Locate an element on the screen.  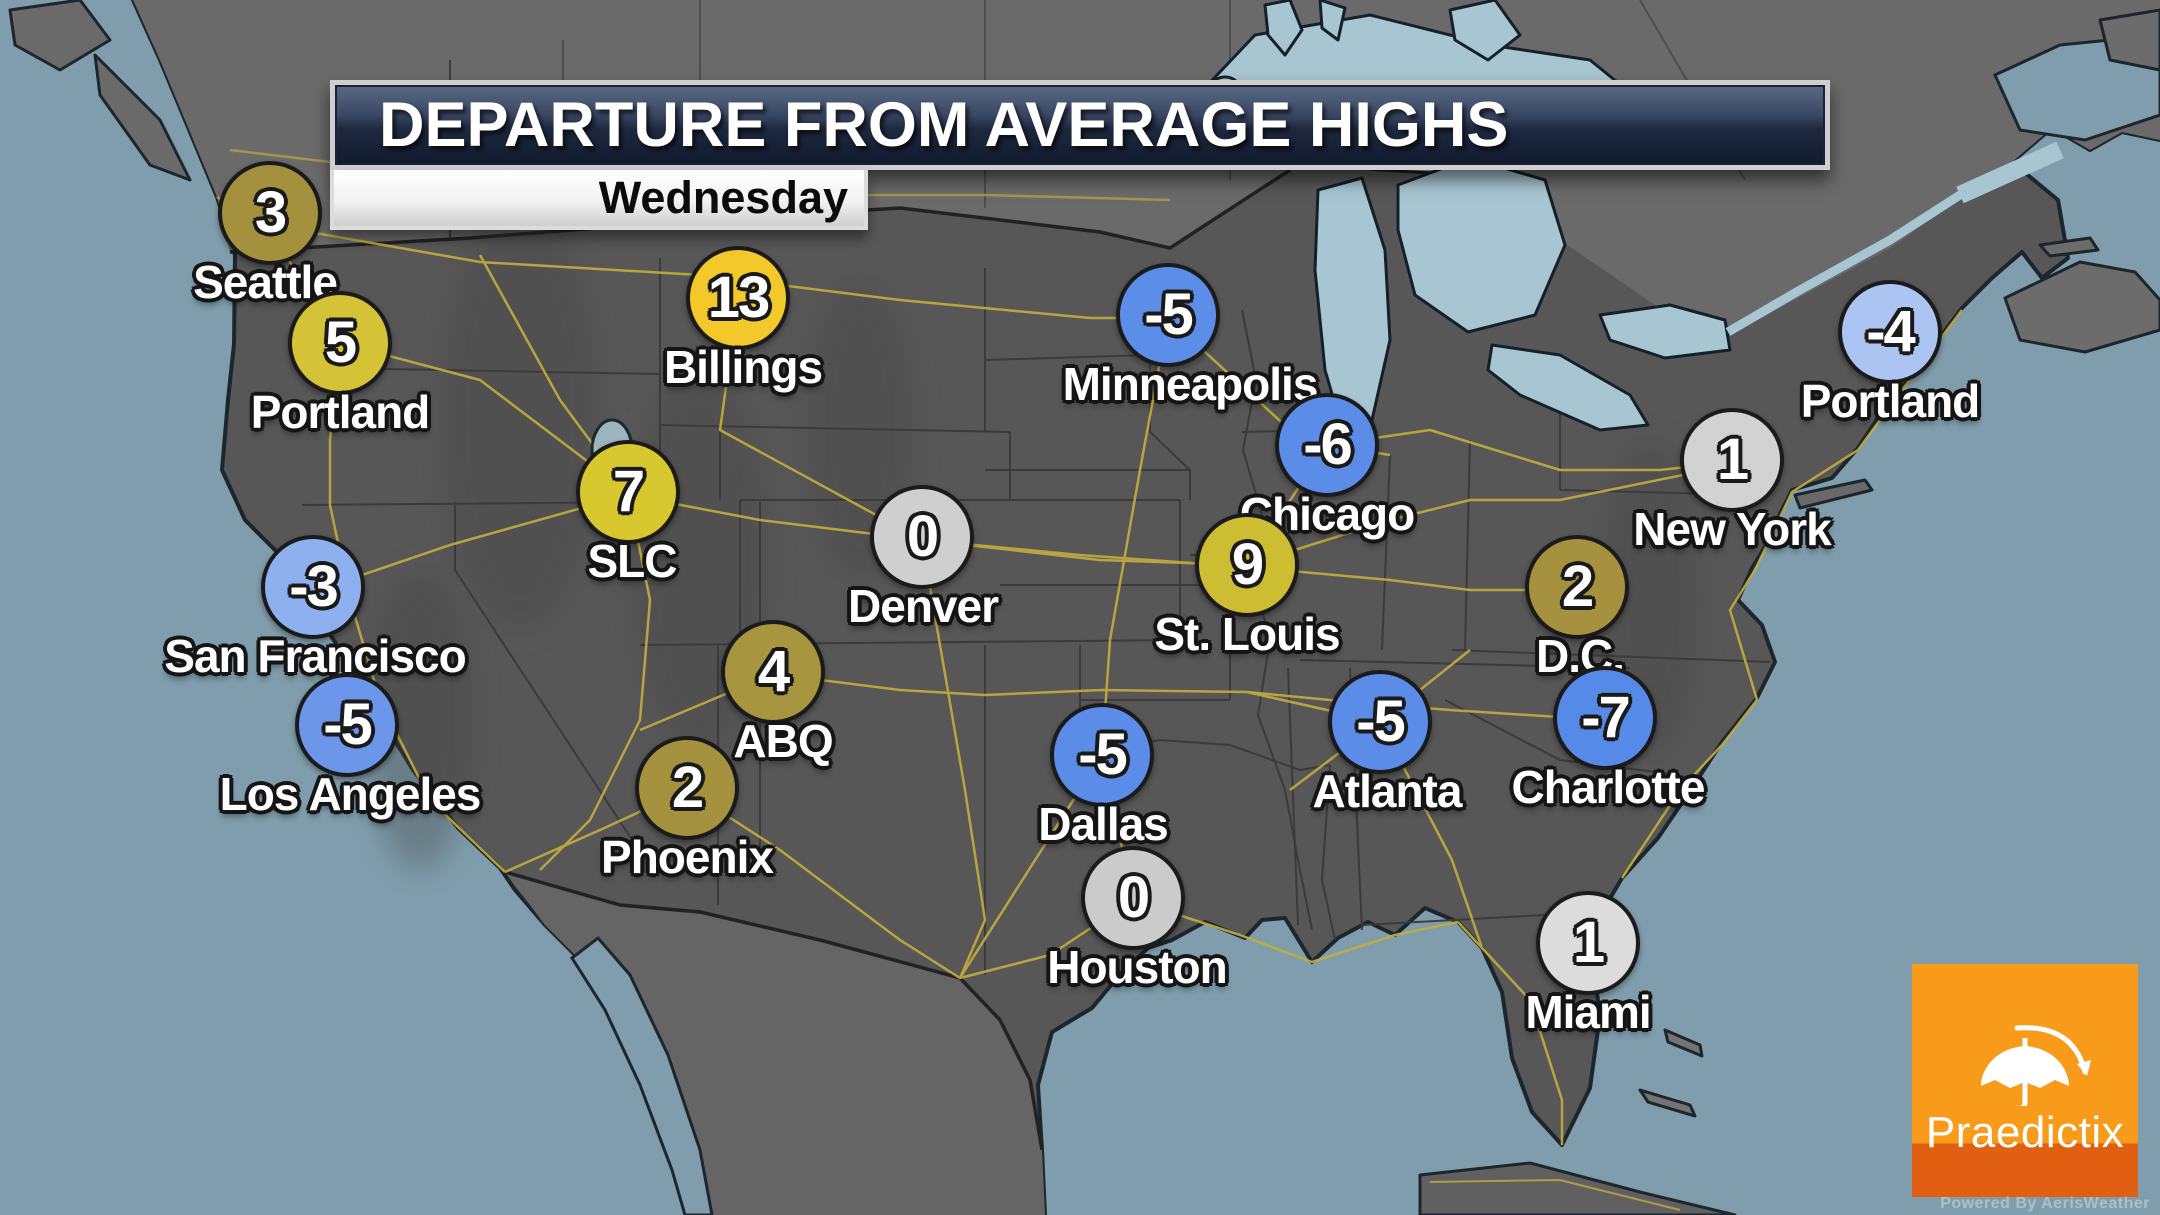
long-island is located at coordinates (1833, 494).